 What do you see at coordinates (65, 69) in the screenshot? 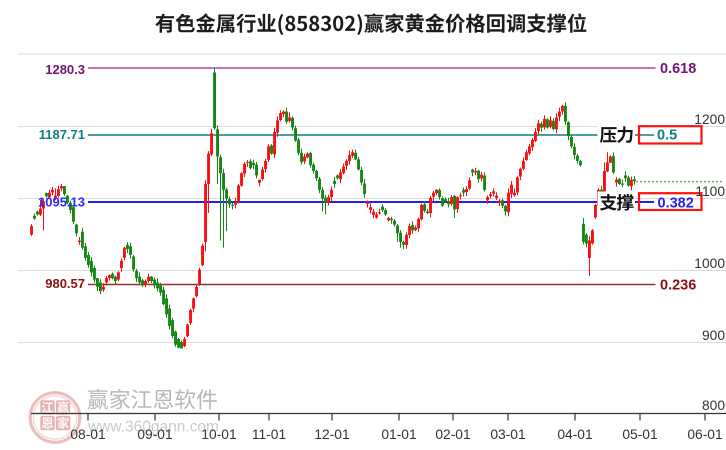
I see `svg-text: 1280.3` at bounding box center [65, 69].